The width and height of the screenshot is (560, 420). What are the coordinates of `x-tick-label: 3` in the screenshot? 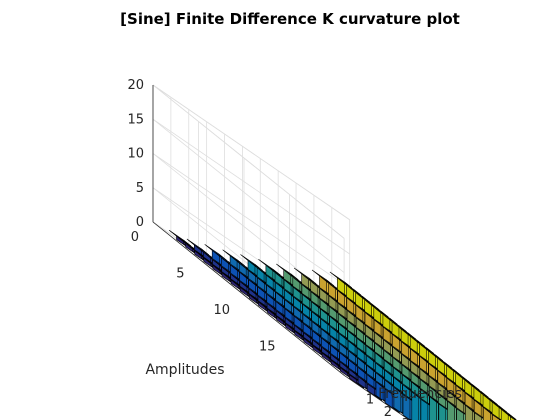 It's located at (406, 418).